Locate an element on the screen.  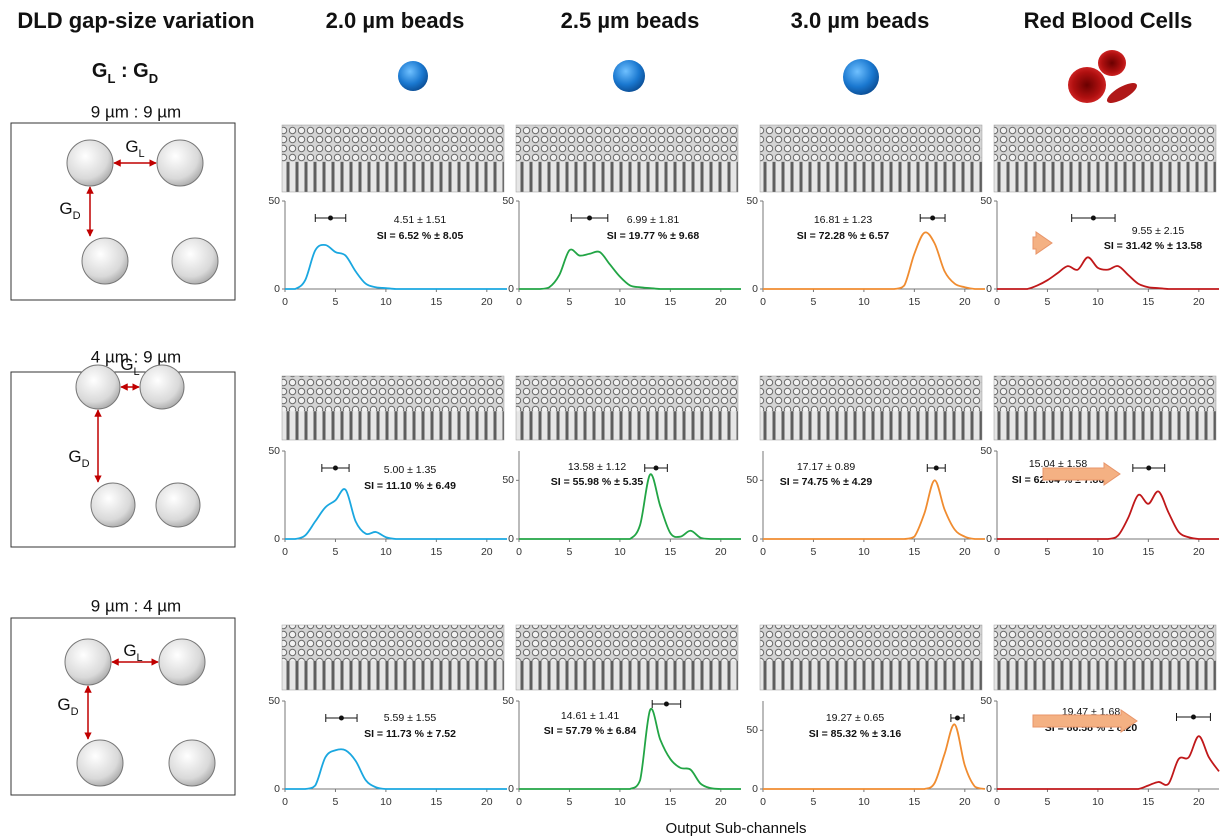
row-label: 9 µm : 4 µm is located at coordinates (136, 605).